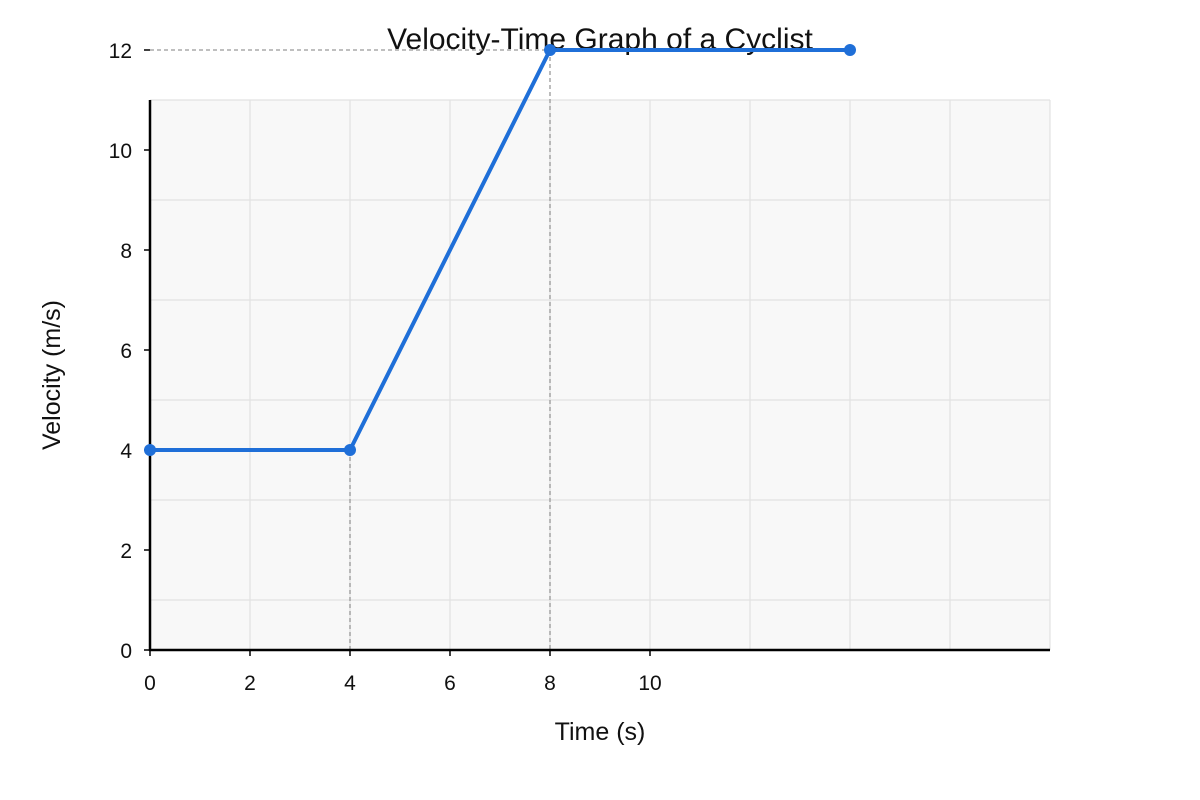 This screenshot has width=1200, height=800. Describe the element at coordinates (120, 151) in the screenshot. I see `y-tick-label: 10` at that location.